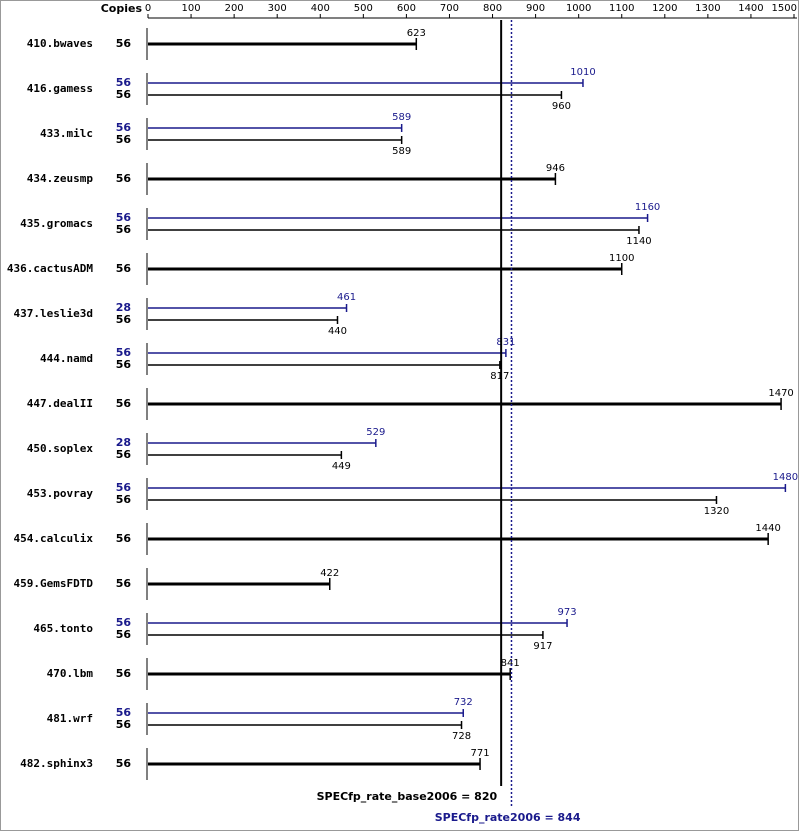  Describe the element at coordinates (66, 133) in the screenshot. I see `benchmark-name: 433.milc` at that location.